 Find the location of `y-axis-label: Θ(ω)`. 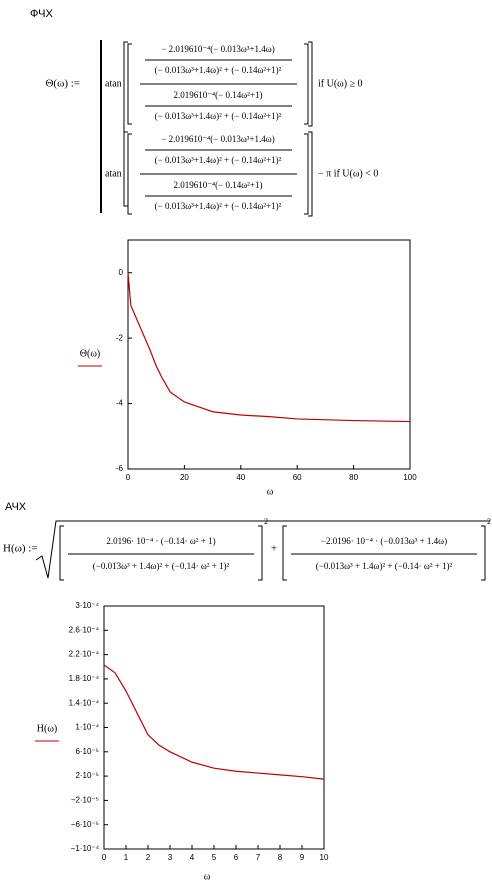

y-axis-label: Θ(ω) is located at coordinates (90, 353).